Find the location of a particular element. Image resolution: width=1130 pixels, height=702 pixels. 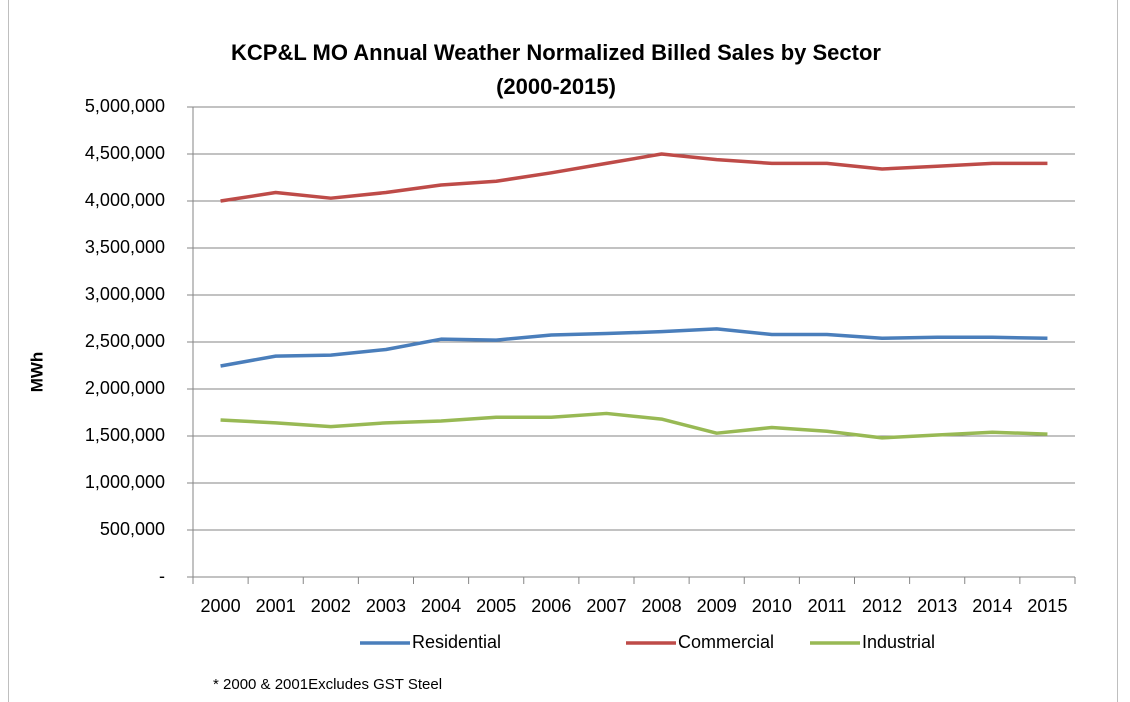

legend-label: Commercial is located at coordinates (726, 642).